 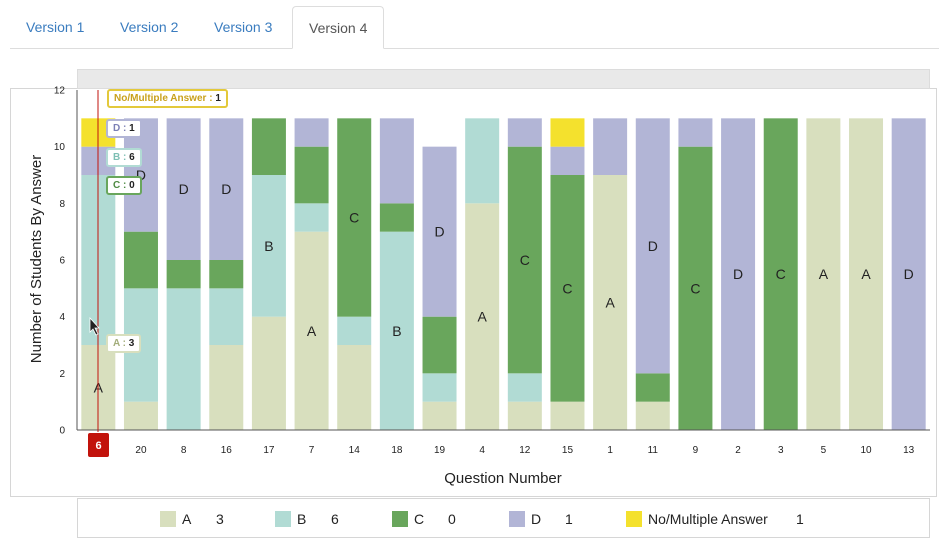 I want to click on tooltip-a-name: A, so click(x=116, y=343).